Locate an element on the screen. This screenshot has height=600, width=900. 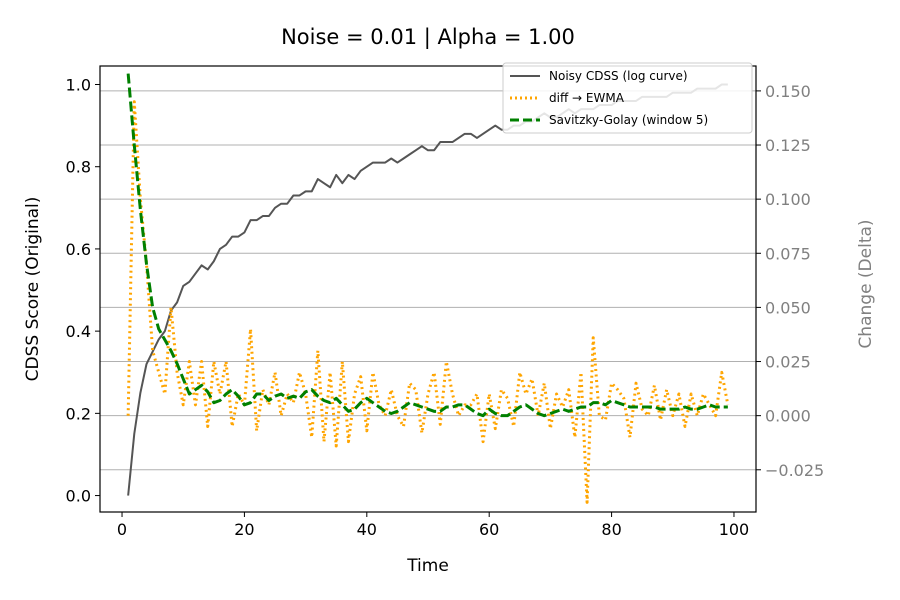
y-tick-label-0: 0.0 is located at coordinates (78, 496).